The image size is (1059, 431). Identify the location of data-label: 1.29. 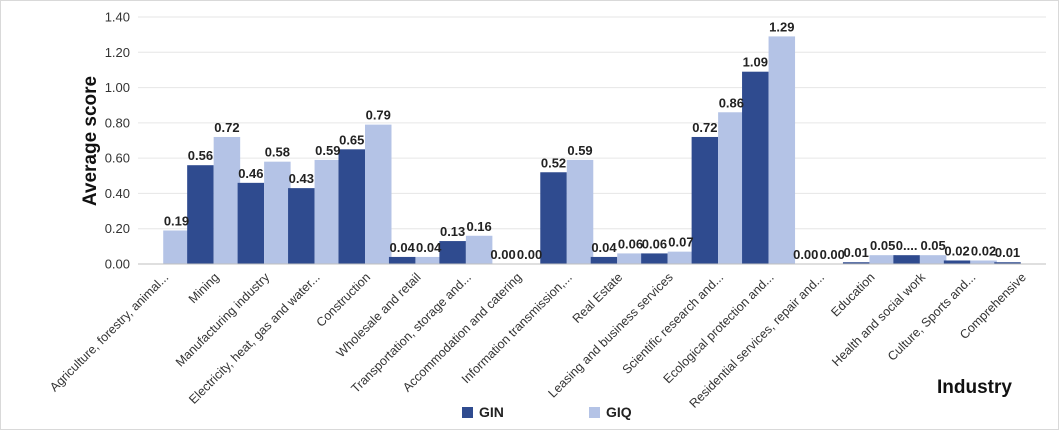
(781, 26).